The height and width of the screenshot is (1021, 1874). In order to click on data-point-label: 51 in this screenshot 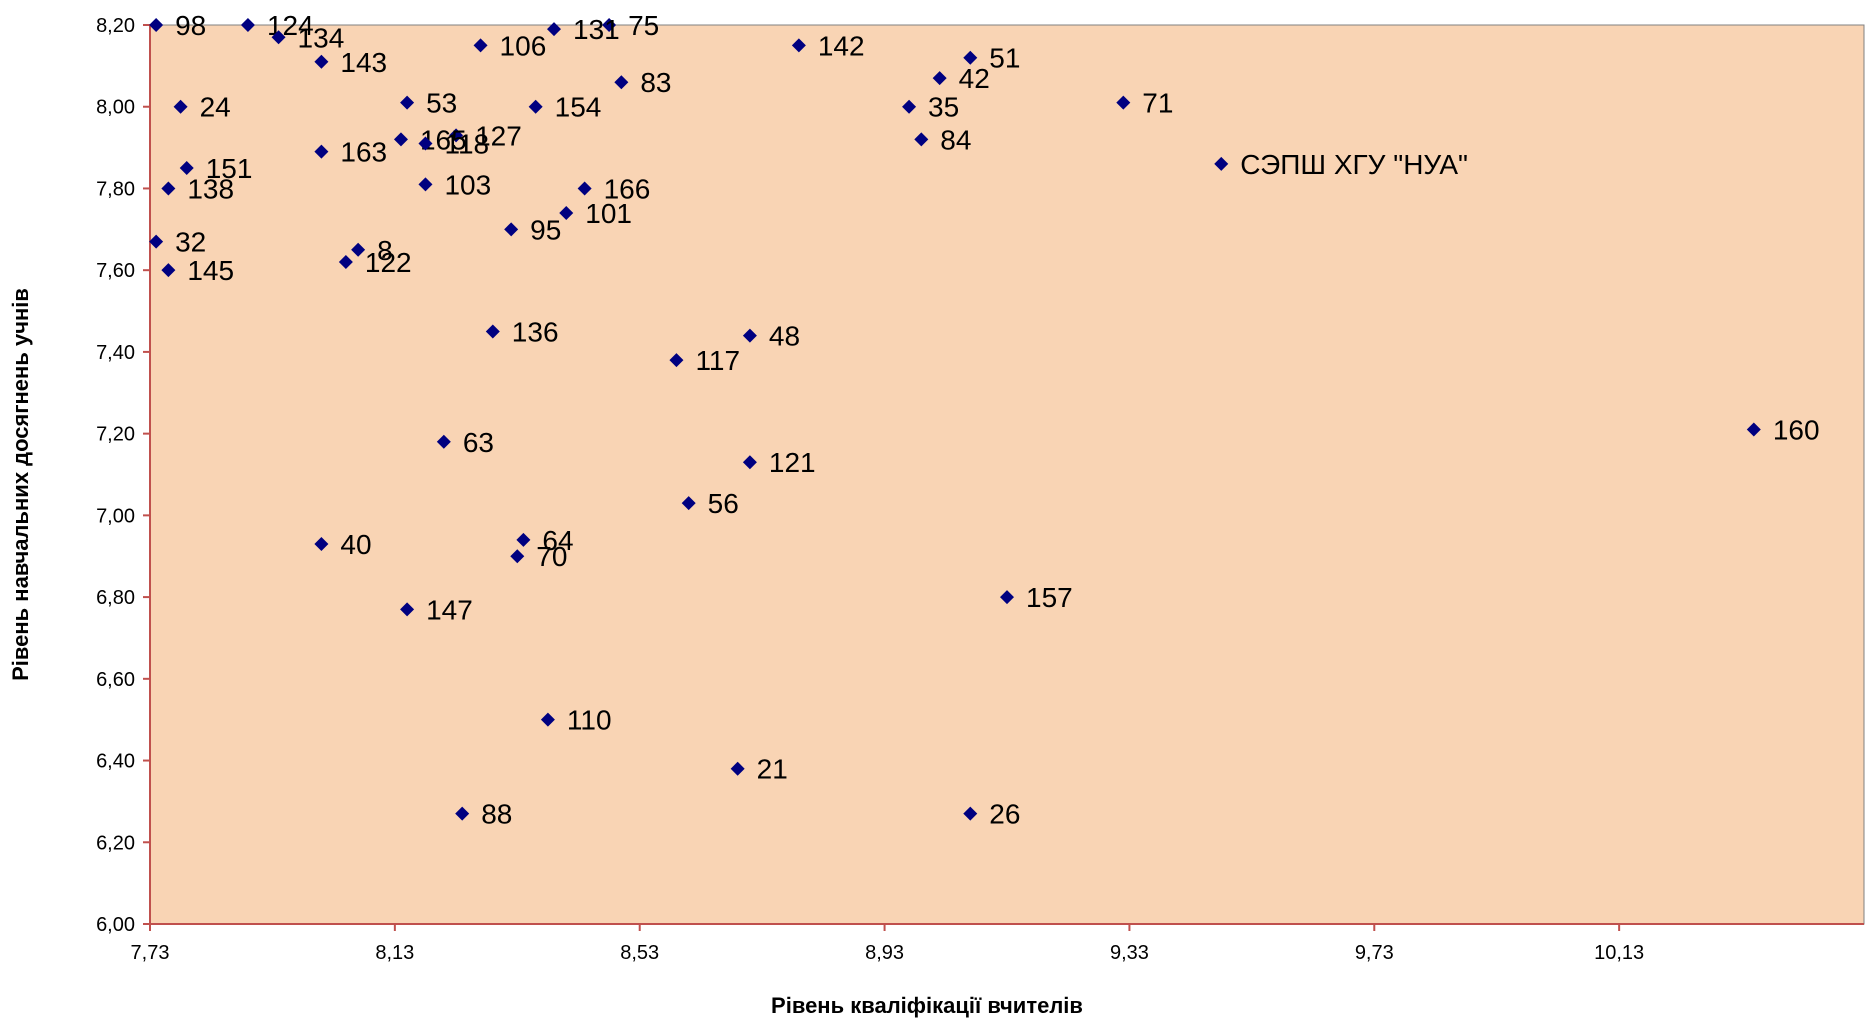, I will do `click(1004, 58)`.